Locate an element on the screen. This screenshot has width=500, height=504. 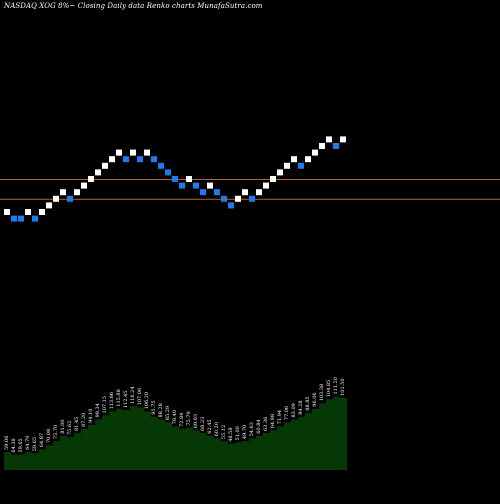
volume-label: 78.40 is located at coordinates (175, 417).